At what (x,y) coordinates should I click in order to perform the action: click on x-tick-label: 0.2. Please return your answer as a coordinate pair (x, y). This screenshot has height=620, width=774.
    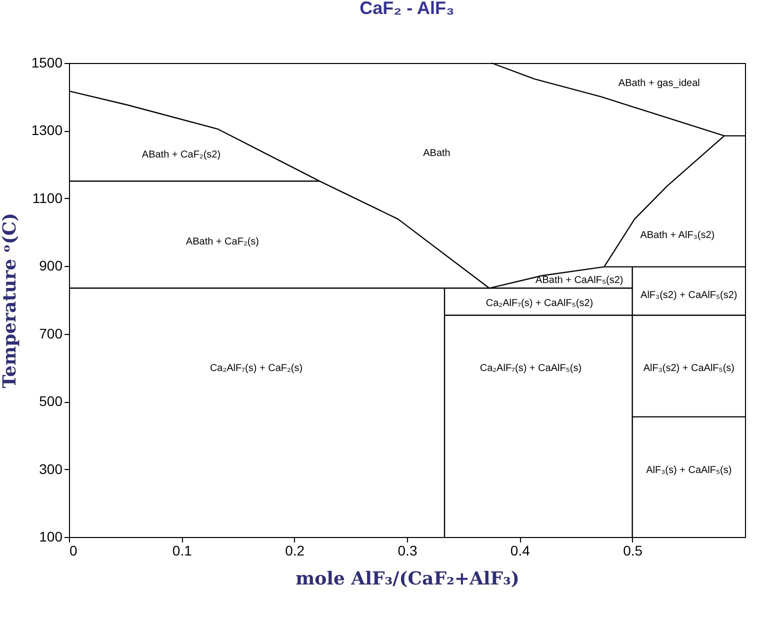
    Looking at the image, I should click on (295, 550).